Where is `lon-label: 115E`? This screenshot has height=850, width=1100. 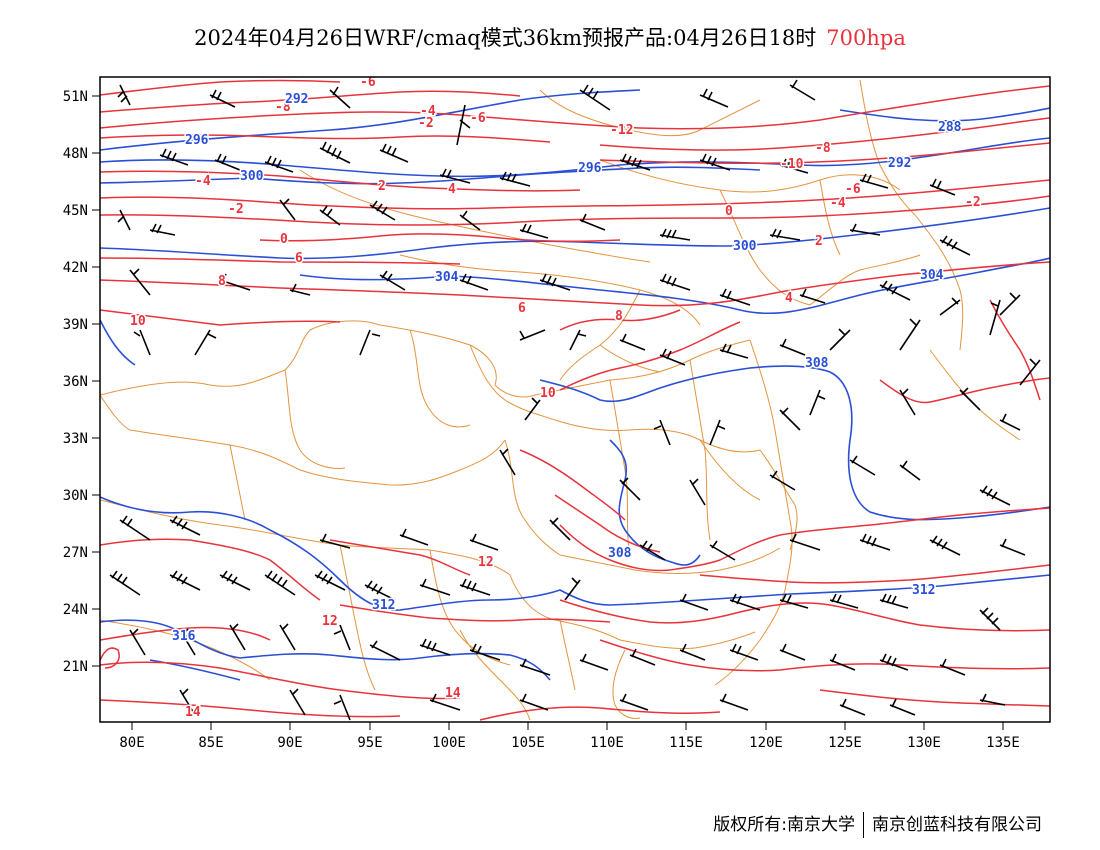
lon-label: 115E is located at coordinates (686, 743).